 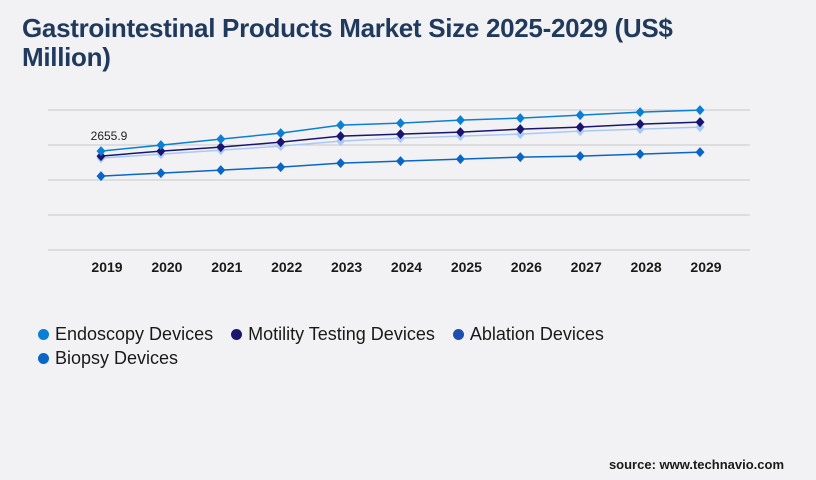 I want to click on x-tick-label: 2021, so click(x=226, y=267).